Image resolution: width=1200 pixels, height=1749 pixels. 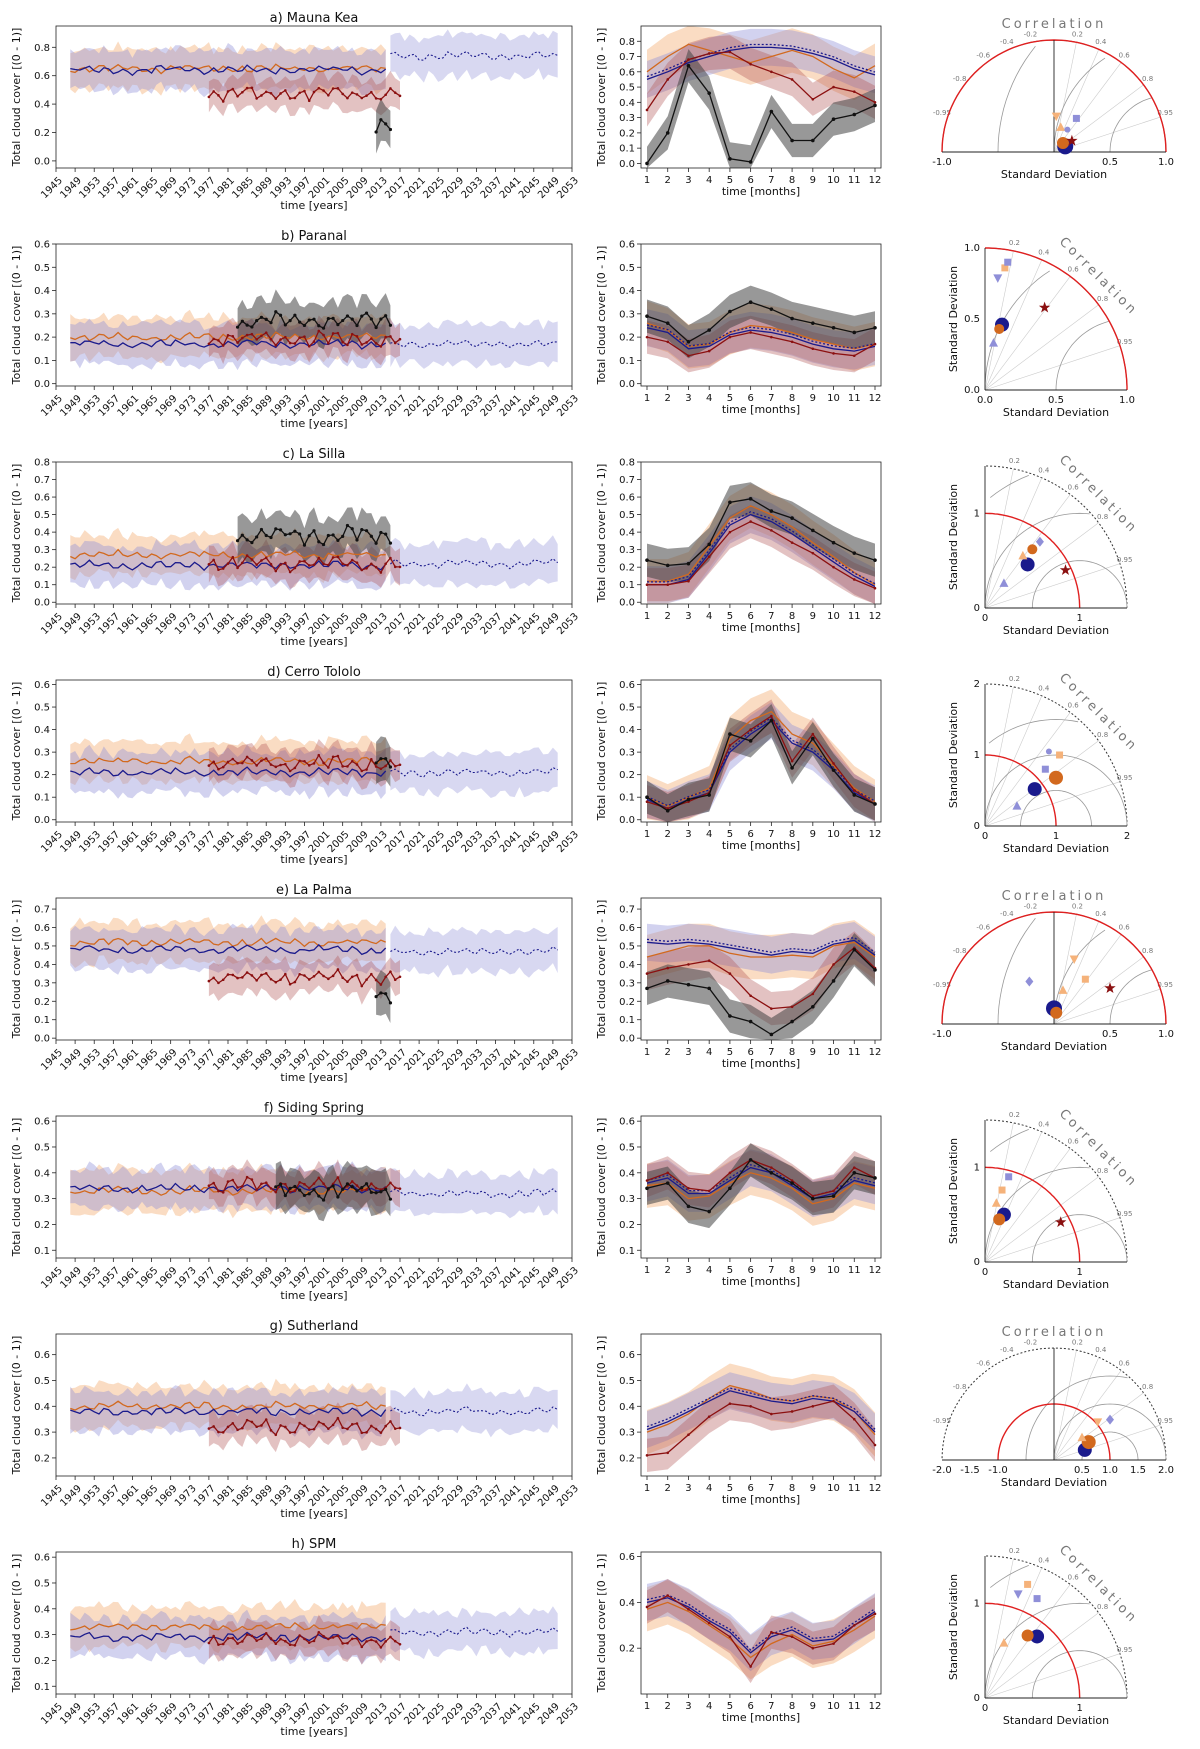 I want to click on ts-ytick-label: 0.1, so click(x=42, y=1687).